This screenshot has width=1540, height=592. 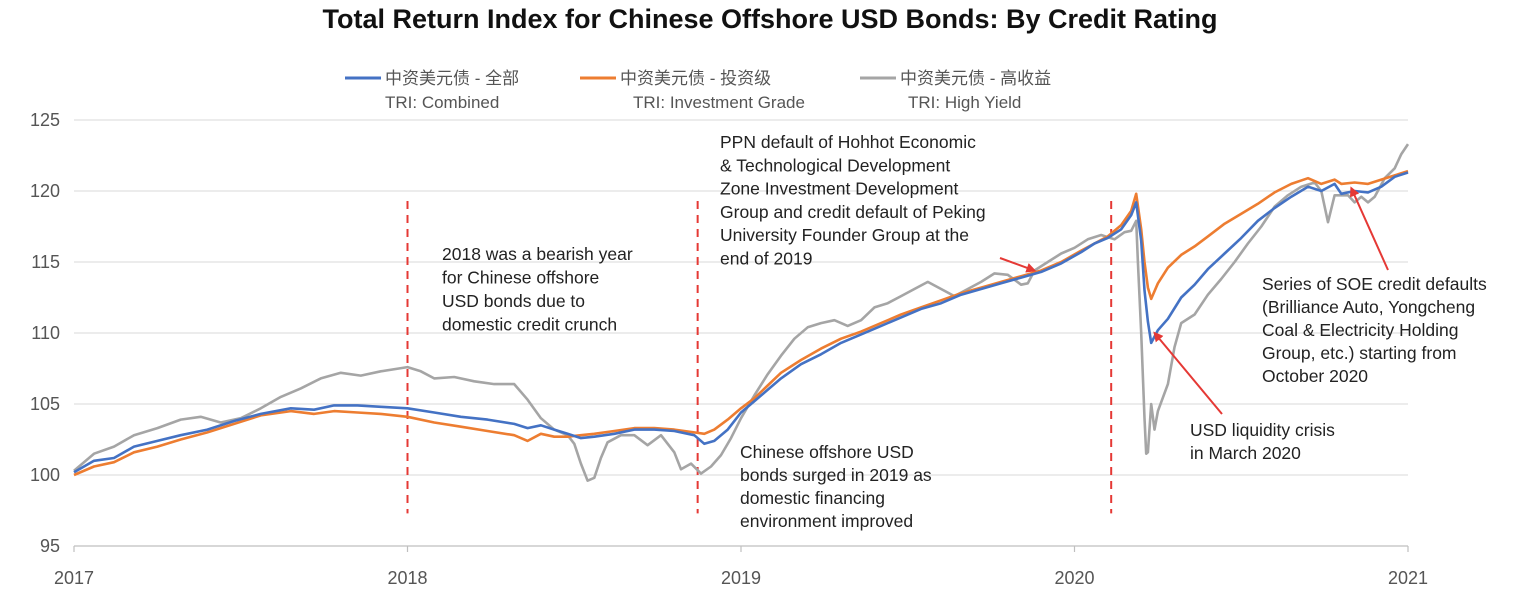 What do you see at coordinates (835, 165) in the screenshot?
I see `annotation-line: & Technological Development` at bounding box center [835, 165].